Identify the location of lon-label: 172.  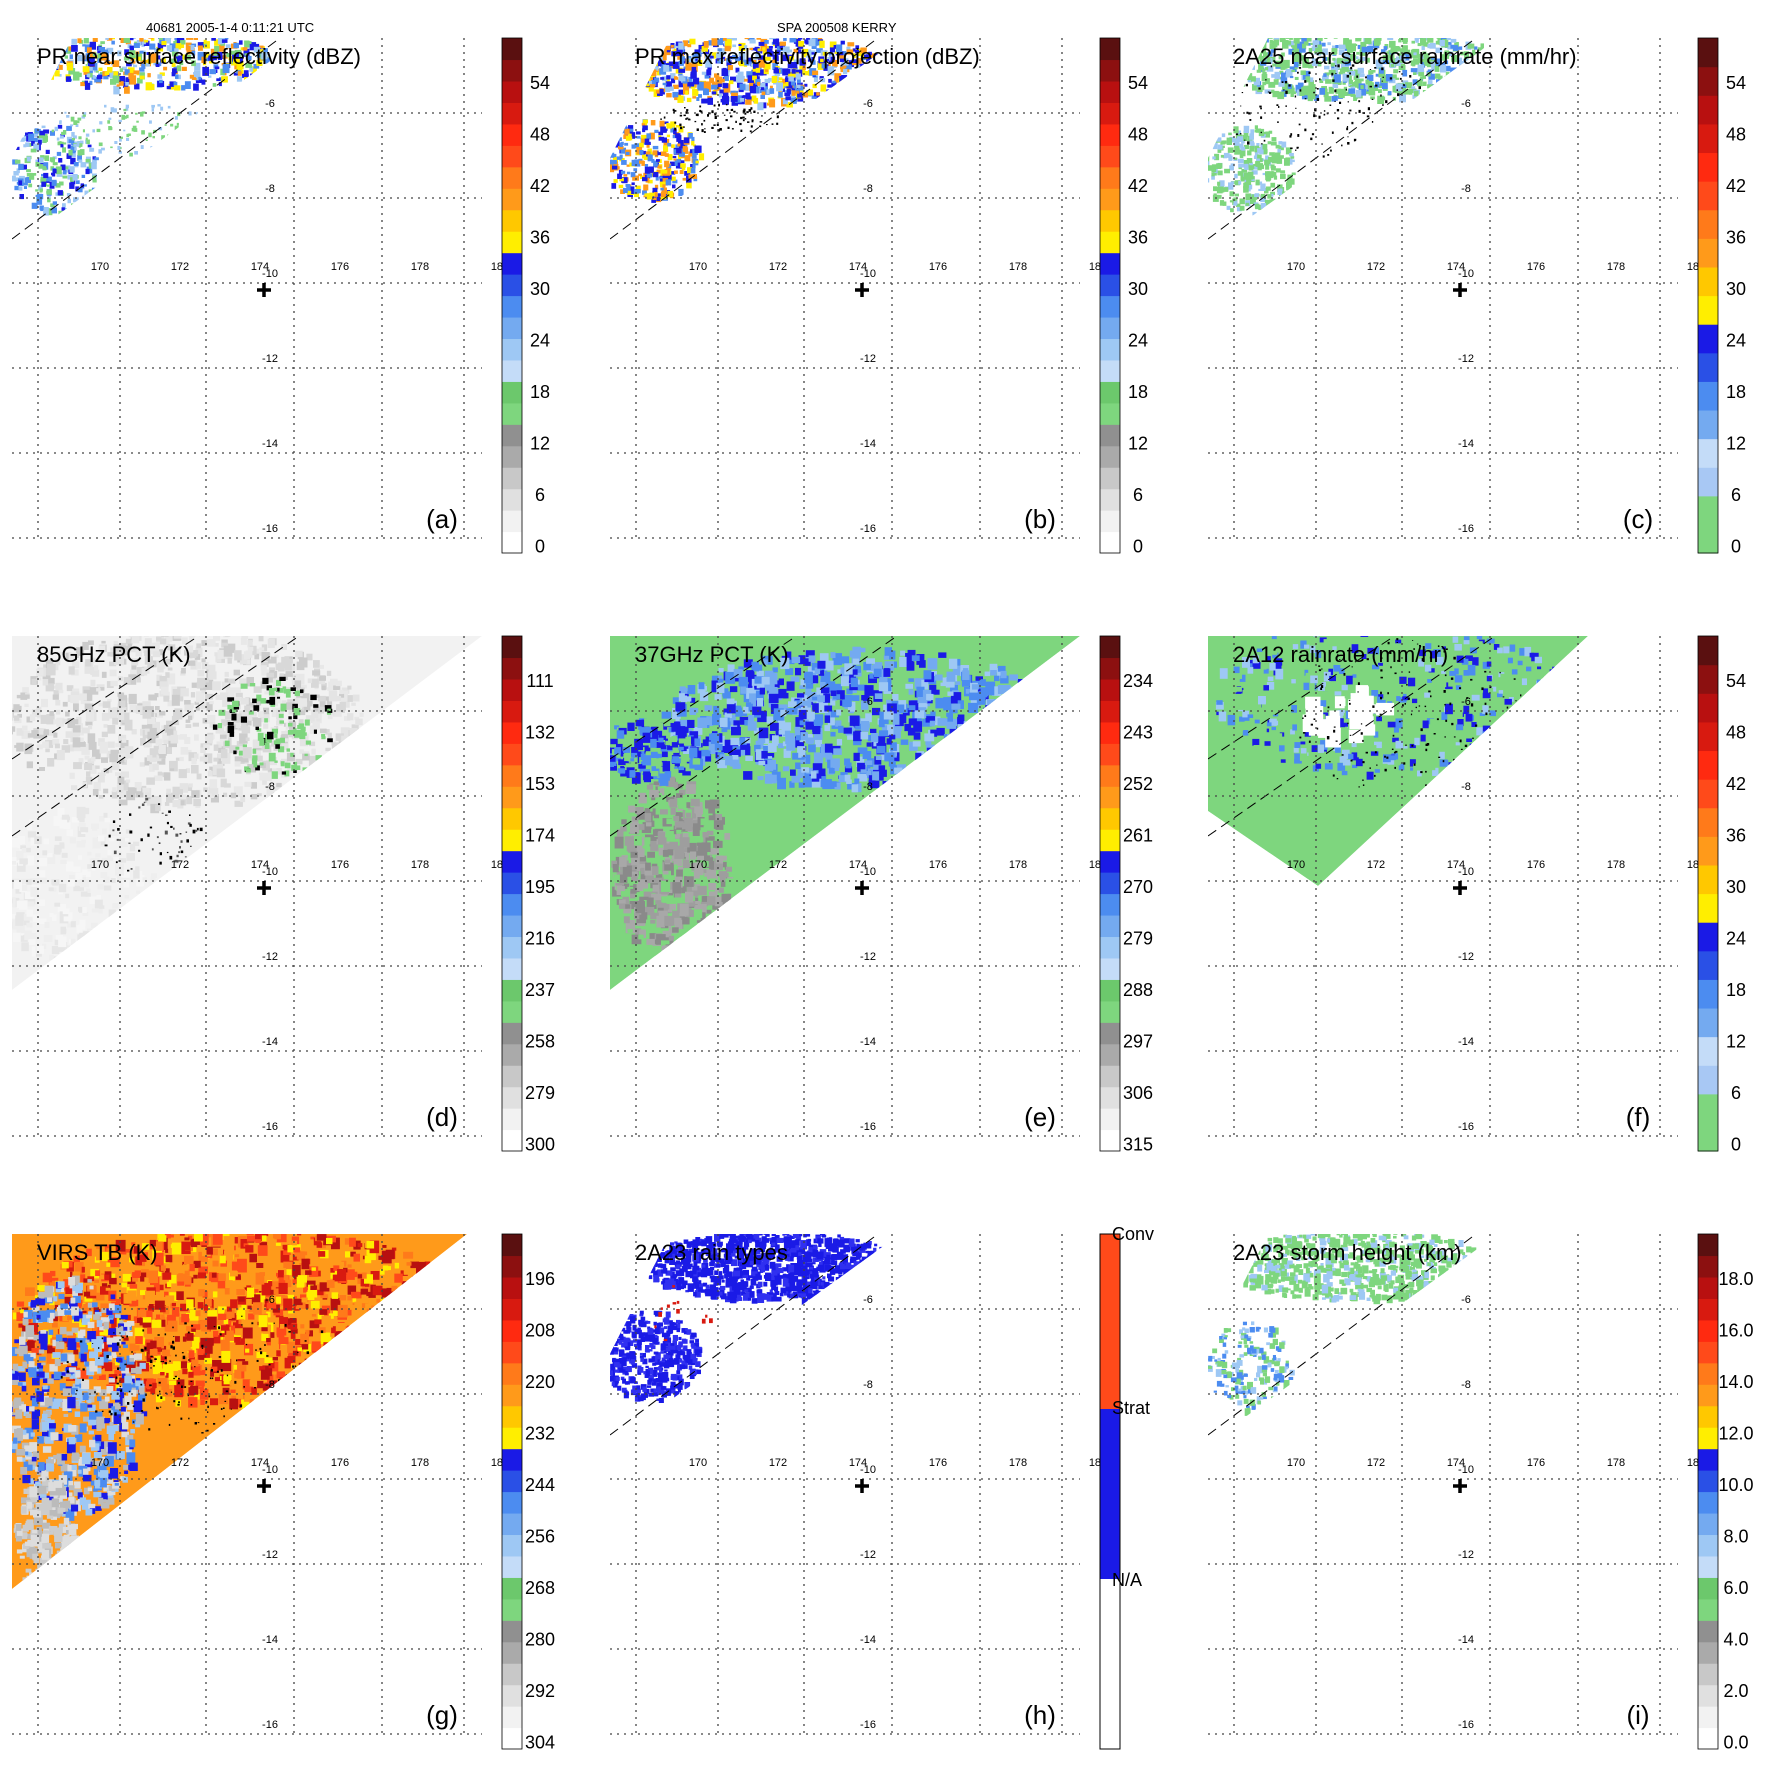
(180, 865).